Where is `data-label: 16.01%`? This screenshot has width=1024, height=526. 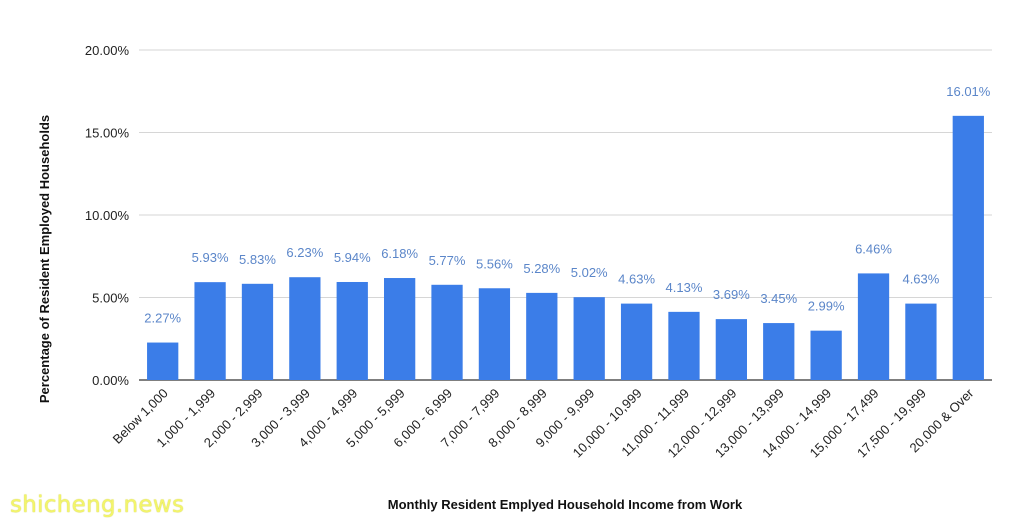 data-label: 16.01% is located at coordinates (968, 91).